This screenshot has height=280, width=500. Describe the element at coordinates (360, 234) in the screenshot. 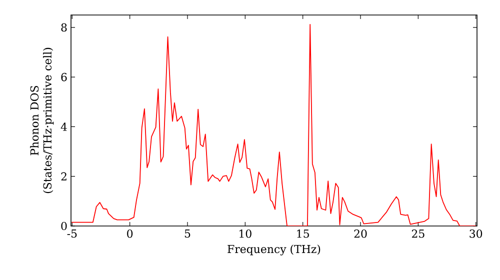

I see `x-tick-label: 20` at that location.